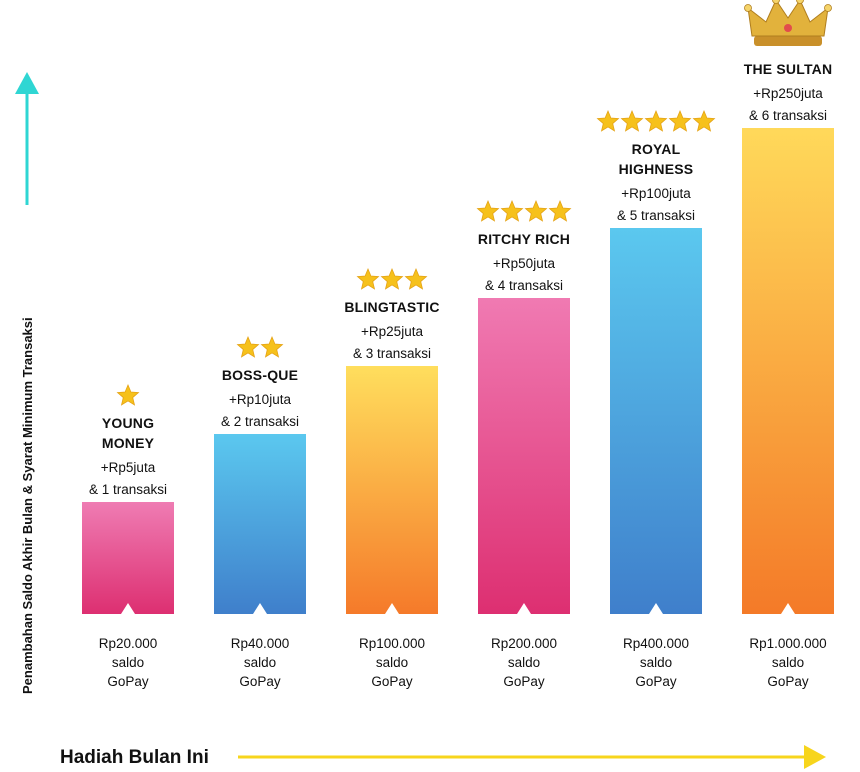 The width and height of the screenshot is (860, 772). Describe the element at coordinates (815, 757) in the screenshot. I see `x-axis-arrowhead` at that location.